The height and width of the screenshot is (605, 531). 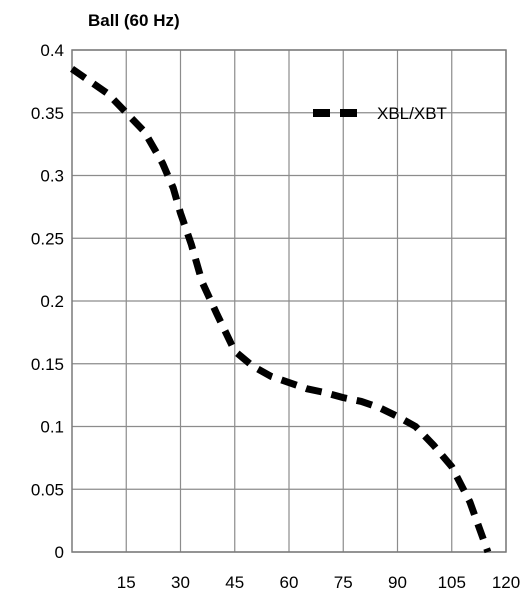 I want to click on y-tick-label-8: 0.4, so click(x=52, y=50).